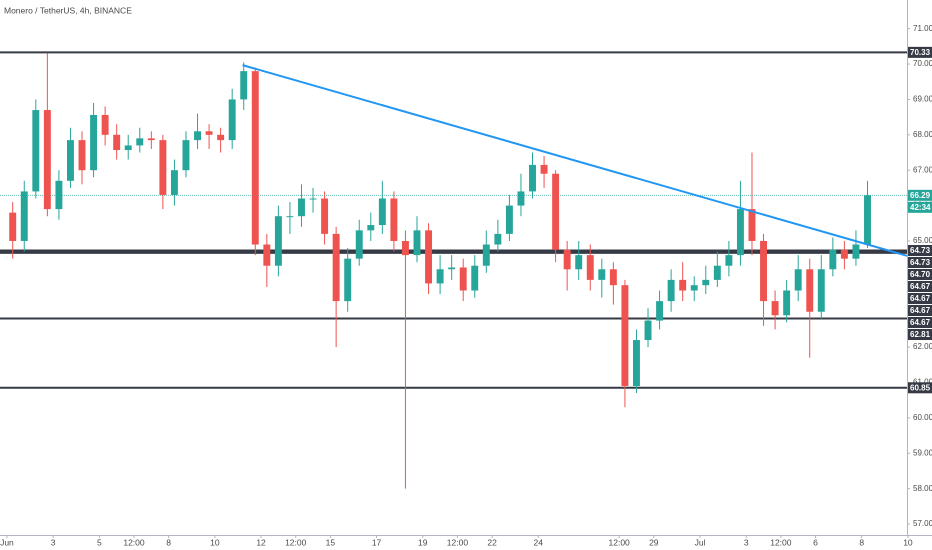 This screenshot has height=550, width=932. Describe the element at coordinates (922, 240) in the screenshot. I see `y-tick-label: 65.00` at that location.